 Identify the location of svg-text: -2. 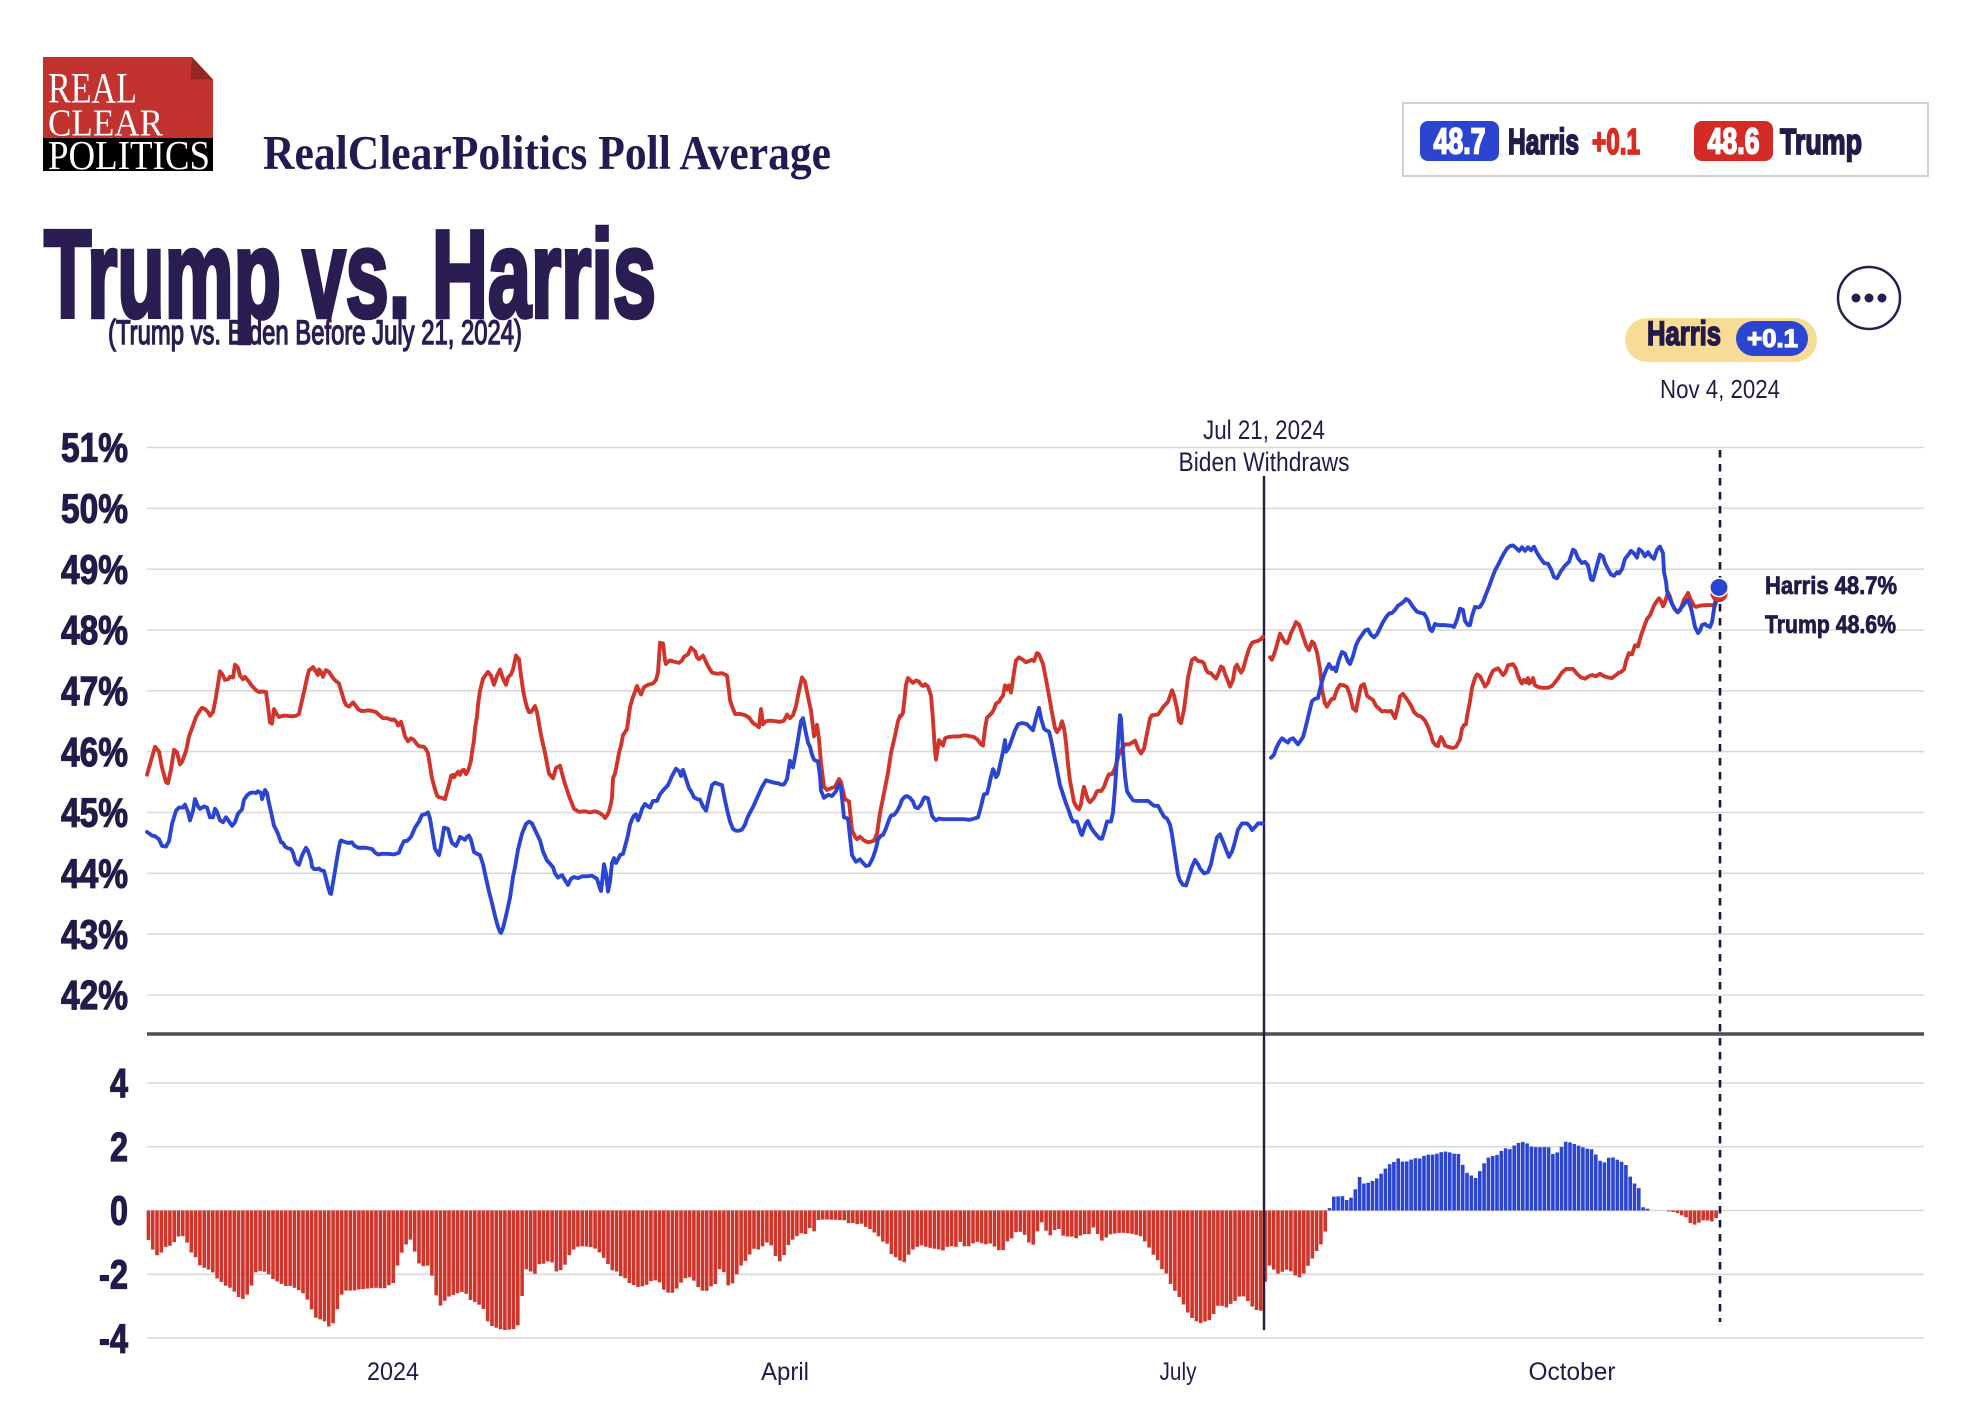
(113, 1275).